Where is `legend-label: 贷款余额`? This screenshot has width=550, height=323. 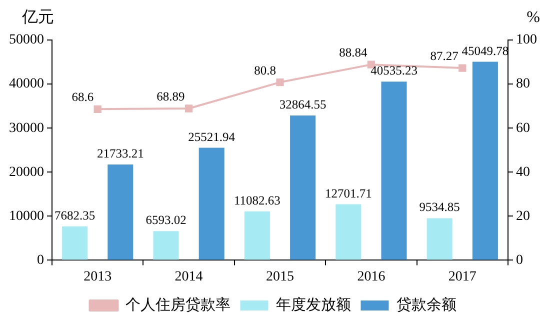 legend-label: 贷款余额 is located at coordinates (426, 305).